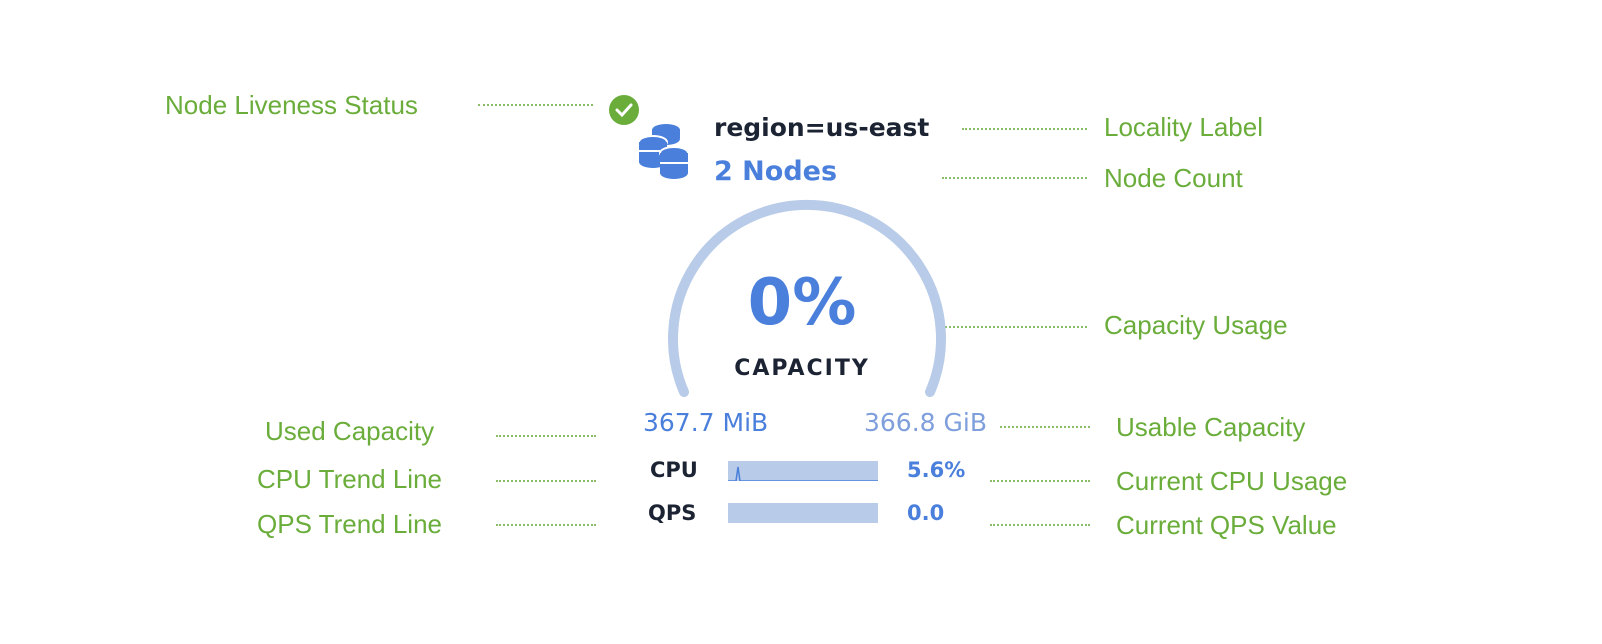 This screenshot has height=644, width=1602. I want to click on qps-label: QPS, so click(672, 513).